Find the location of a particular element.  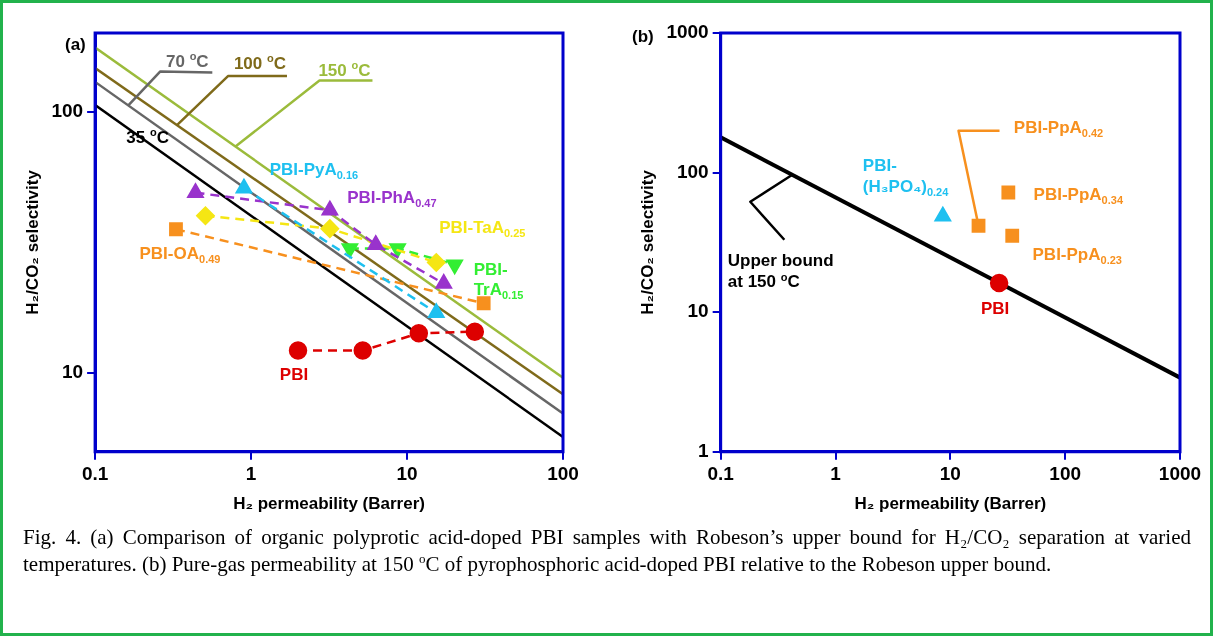

chart-title: (b) is located at coordinates (643, 37).